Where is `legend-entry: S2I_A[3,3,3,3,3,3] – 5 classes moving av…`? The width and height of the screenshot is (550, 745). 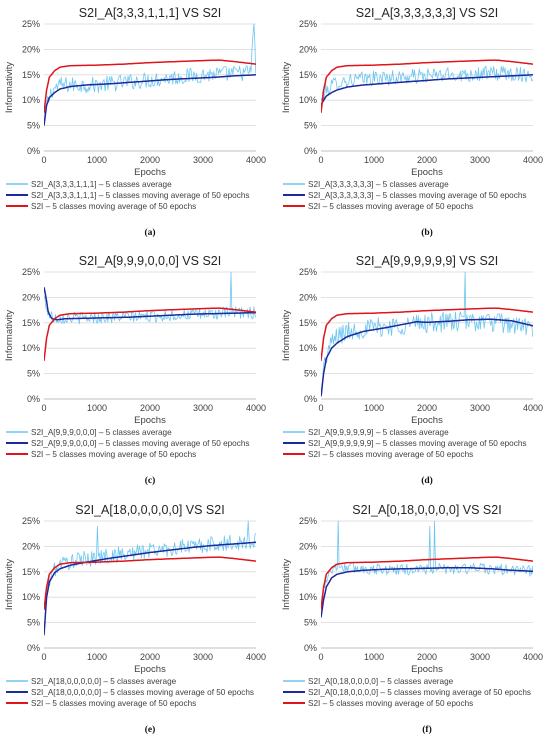 legend-entry: S2I_A[3,3,3,3,3,3] – 5 classes moving av… is located at coordinates (417, 195).